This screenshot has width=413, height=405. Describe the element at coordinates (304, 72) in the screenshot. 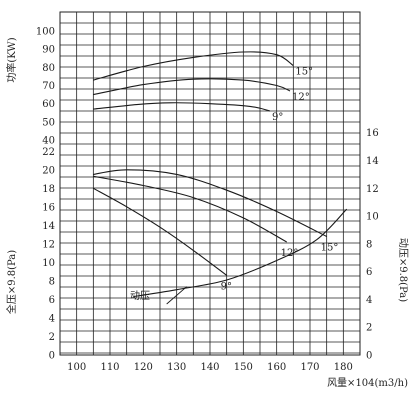

I see `power-curve-label: 15°` at that location.